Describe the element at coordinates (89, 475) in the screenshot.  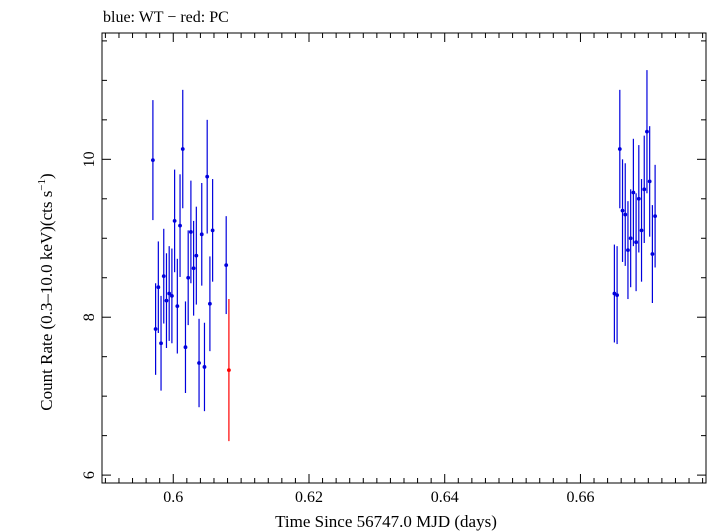
I see `y-tick-label: 6` at that location.